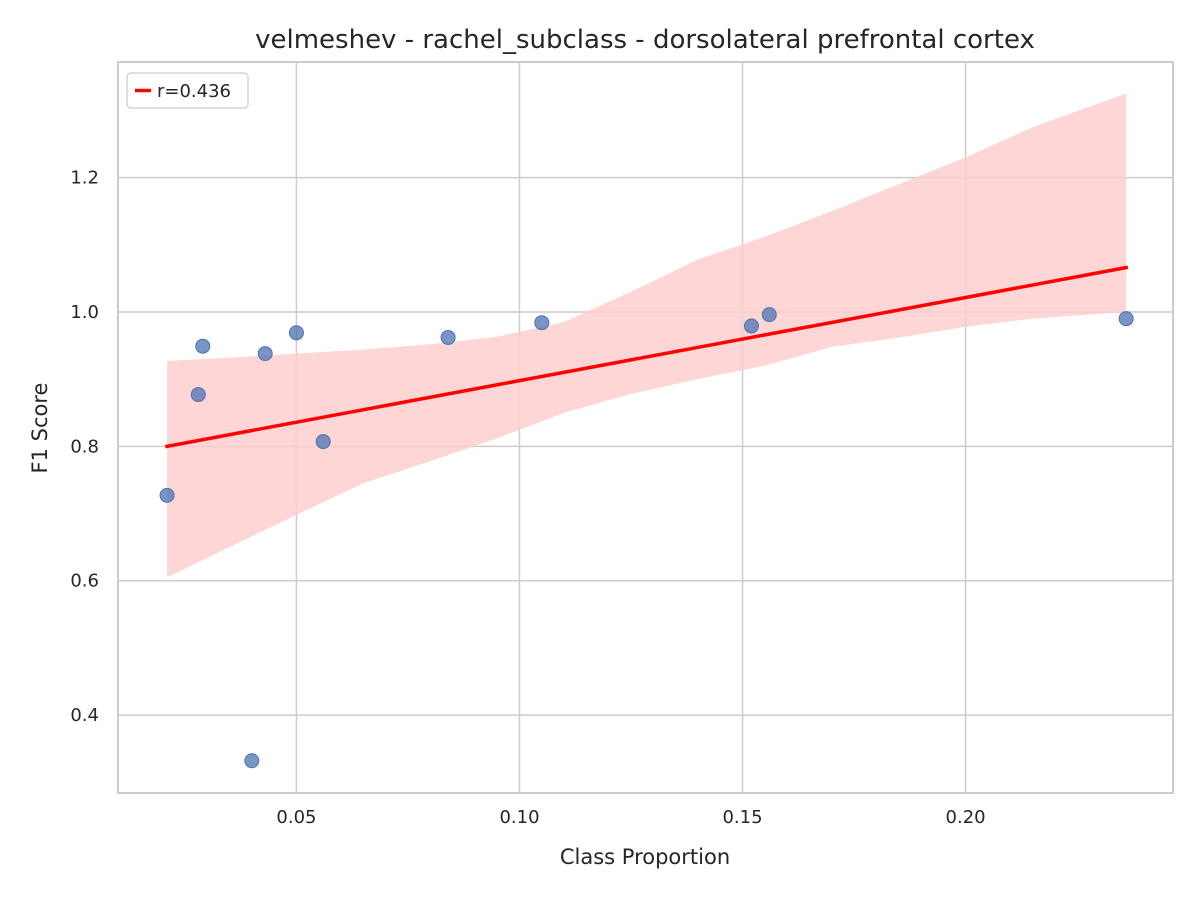 This screenshot has width=1200, height=900. What do you see at coordinates (84, 581) in the screenshot?
I see `y-tick-label: 0.6` at bounding box center [84, 581].